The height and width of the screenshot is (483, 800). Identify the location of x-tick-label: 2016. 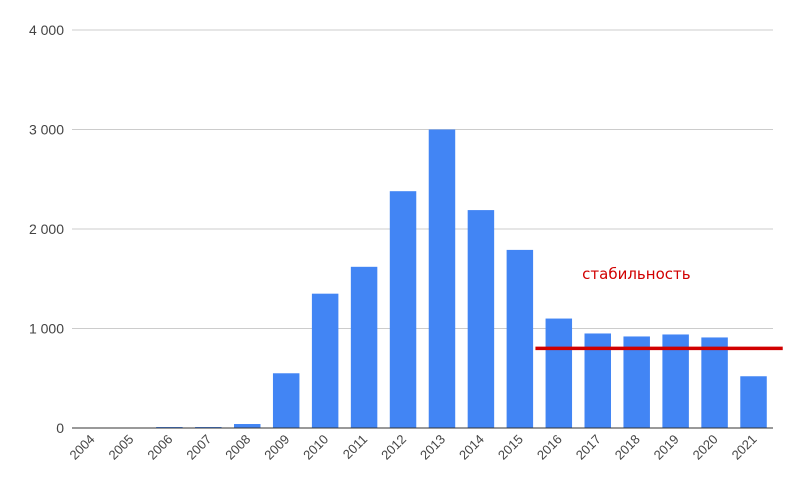
(549, 447).